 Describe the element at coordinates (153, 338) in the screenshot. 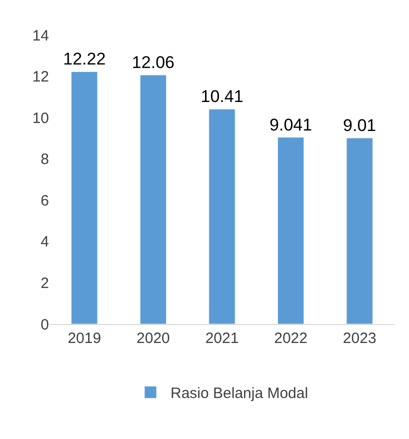

I see `x-tick-label: 2020` at that location.